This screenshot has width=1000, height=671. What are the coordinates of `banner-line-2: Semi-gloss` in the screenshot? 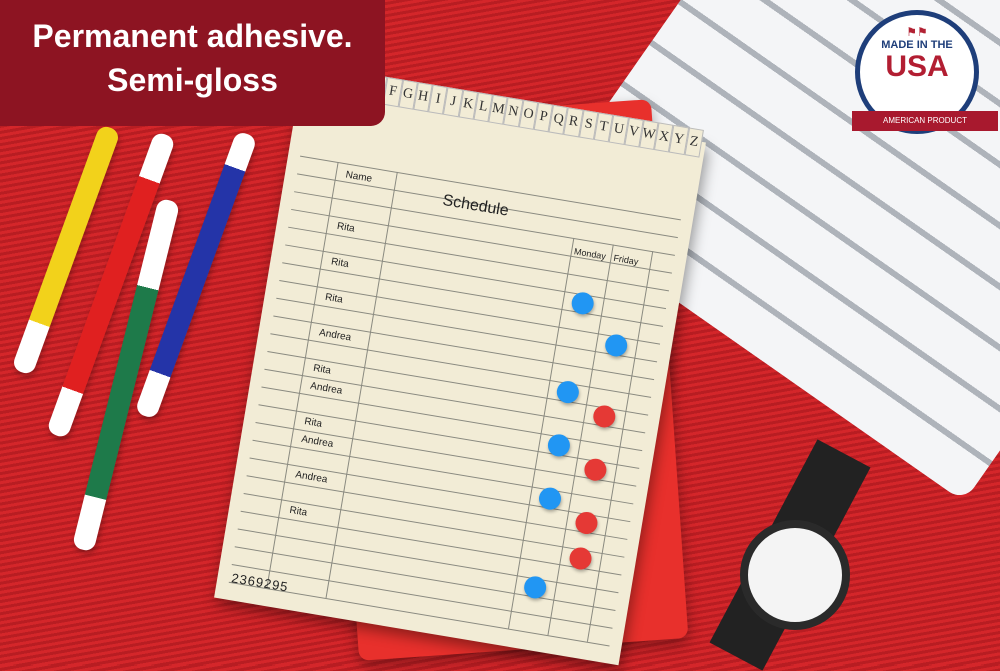 It's located at (192, 80).